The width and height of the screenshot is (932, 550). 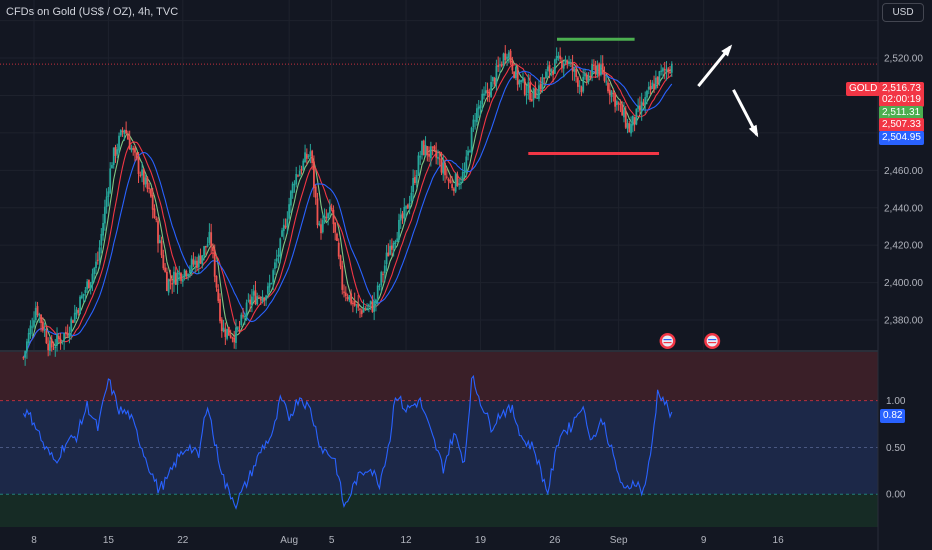 I want to click on time-tick-label: 19, so click(x=481, y=540).